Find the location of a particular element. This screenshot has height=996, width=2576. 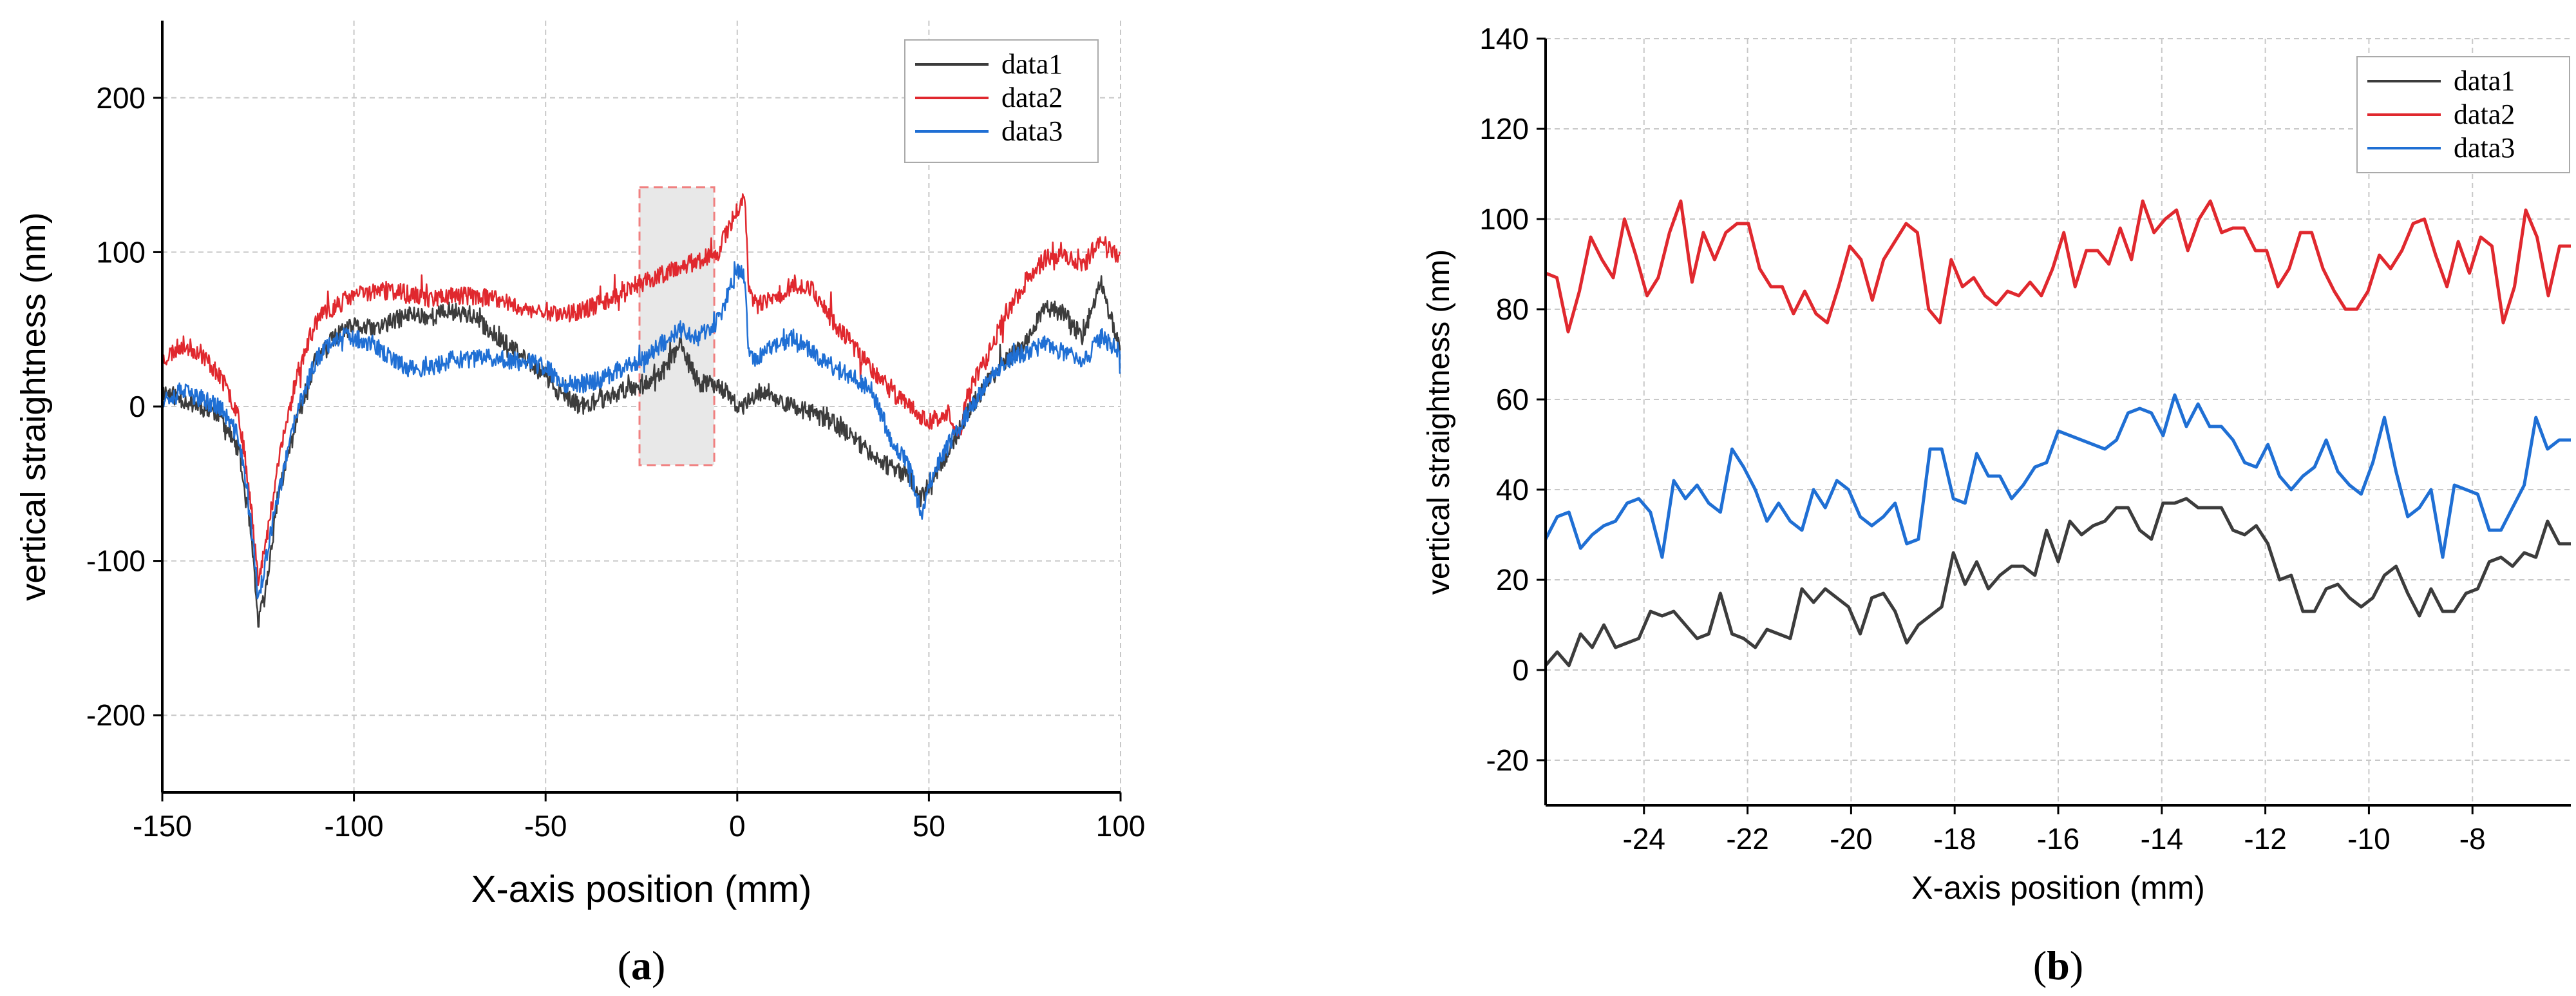

chart1-x-tick-label: -14 is located at coordinates (2162, 839).